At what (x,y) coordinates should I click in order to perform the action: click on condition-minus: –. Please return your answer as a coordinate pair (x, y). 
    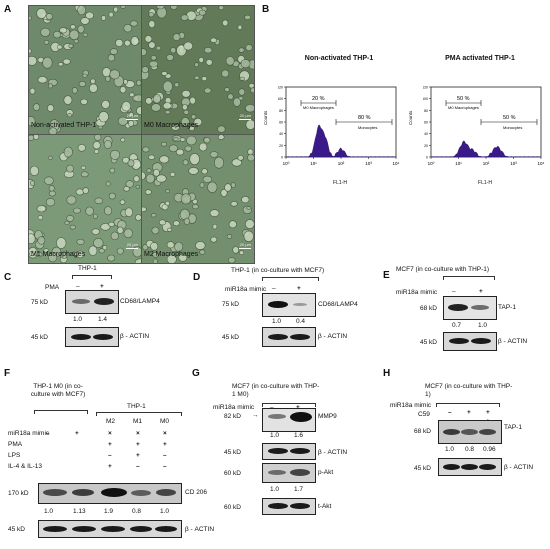
    Looking at the image, I should click on (274, 288).